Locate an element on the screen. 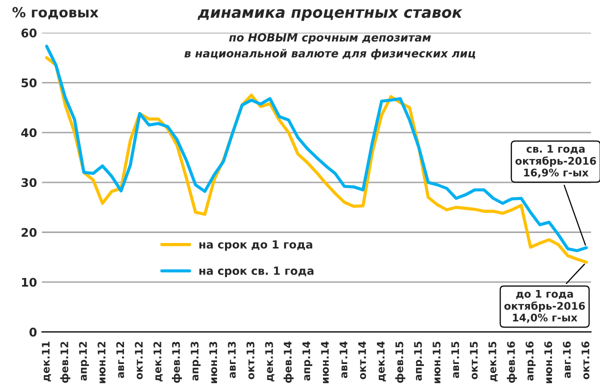  chart-title: динамика процентных ставок is located at coordinates (330, 15).